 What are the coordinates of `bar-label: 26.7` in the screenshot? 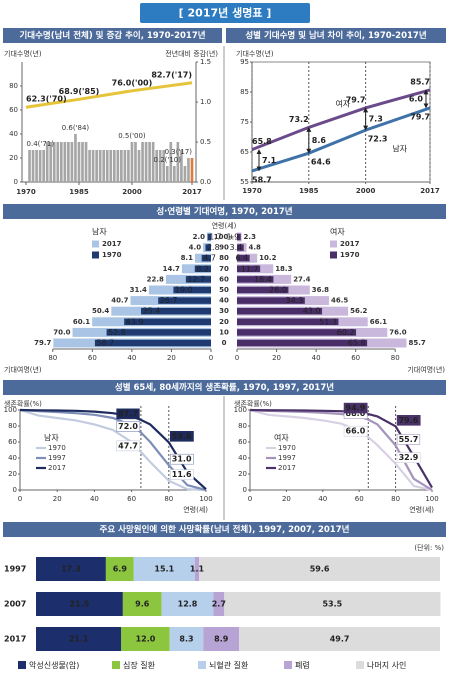 It's located at (169, 300).